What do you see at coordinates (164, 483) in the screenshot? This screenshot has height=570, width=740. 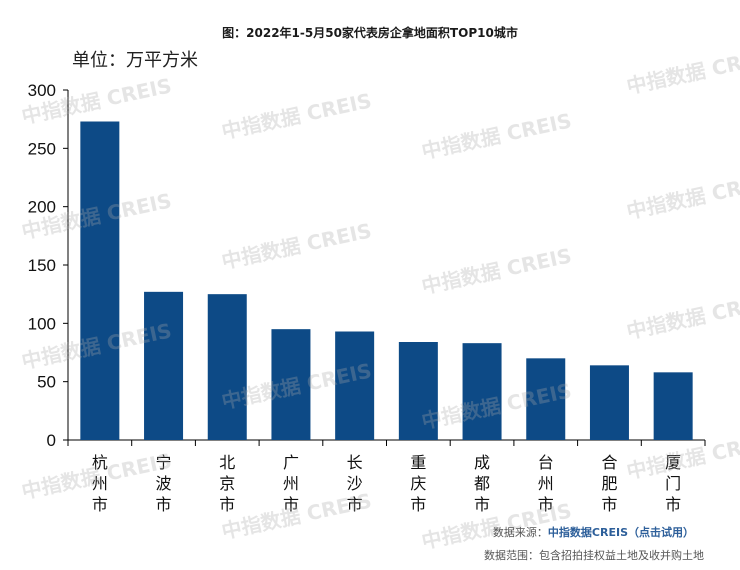 I see `x-tick-label: 宁波市` at bounding box center [164, 483].